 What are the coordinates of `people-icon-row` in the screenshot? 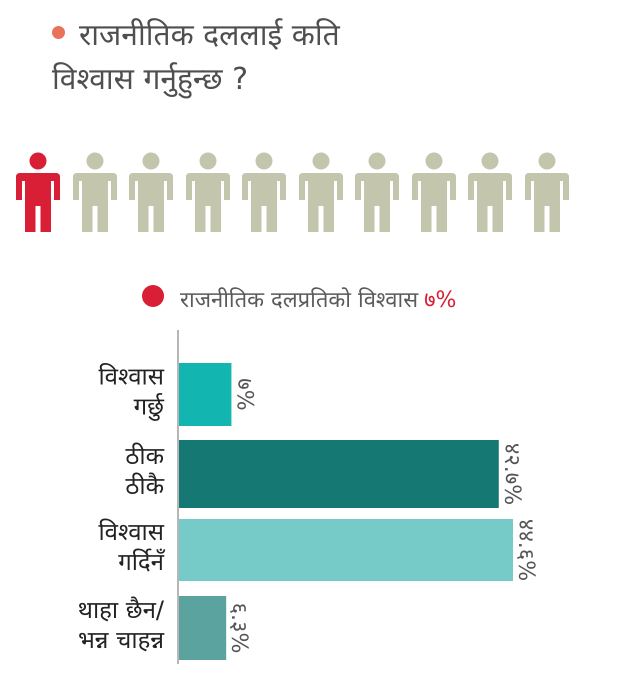 It's located at (314, 194).